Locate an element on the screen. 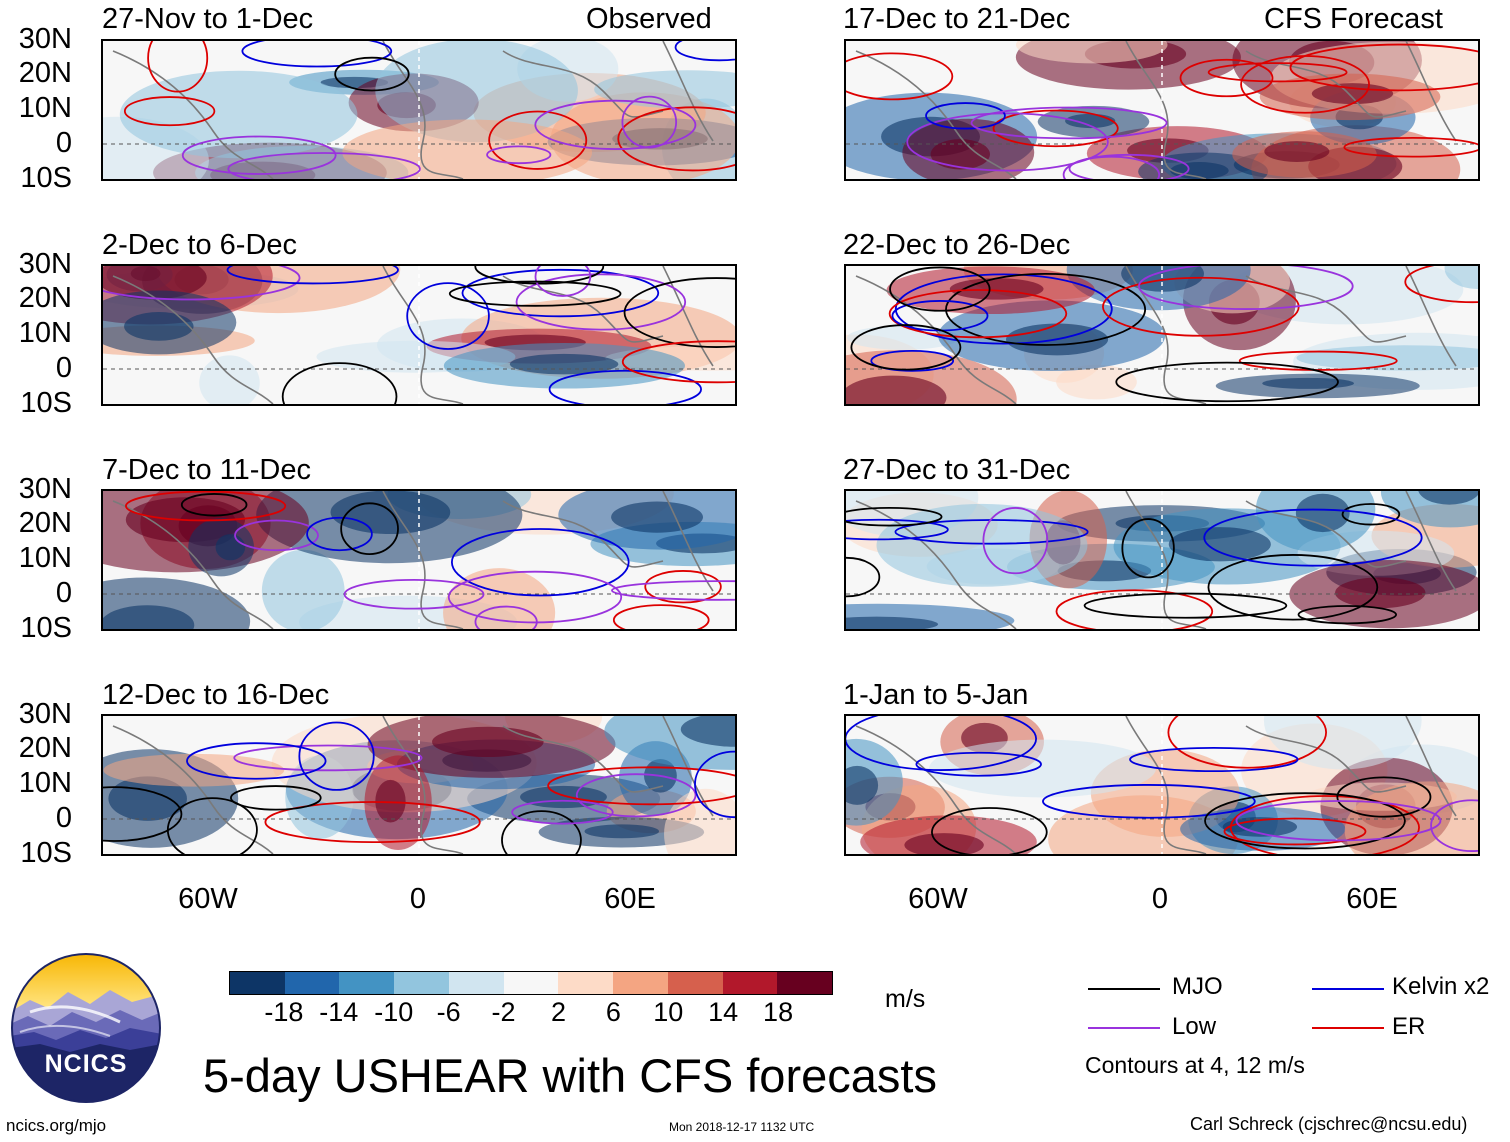  lon-label: 0 is located at coordinates (1160, 899).